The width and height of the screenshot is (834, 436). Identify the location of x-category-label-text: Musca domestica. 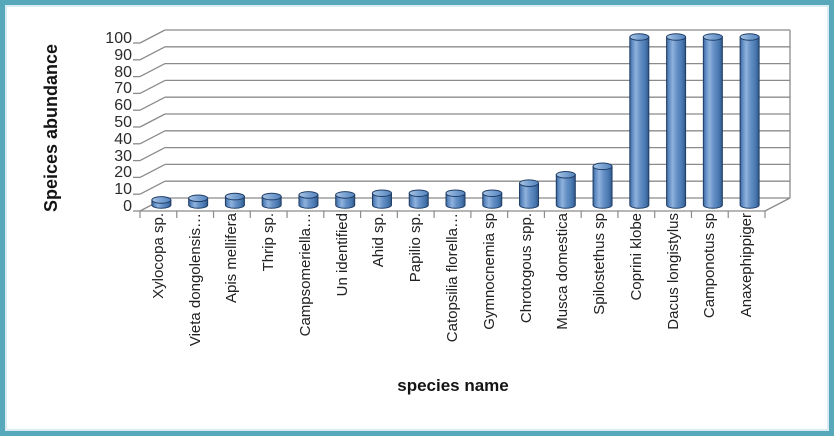
(563, 271).